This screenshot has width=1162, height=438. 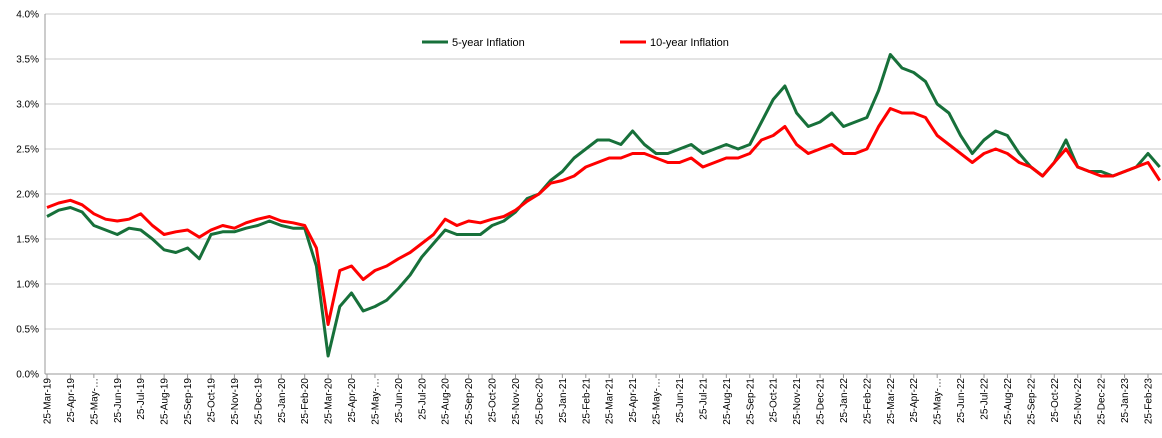 I want to click on x-tick-label: 25-Mar-22, so click(x=891, y=401).